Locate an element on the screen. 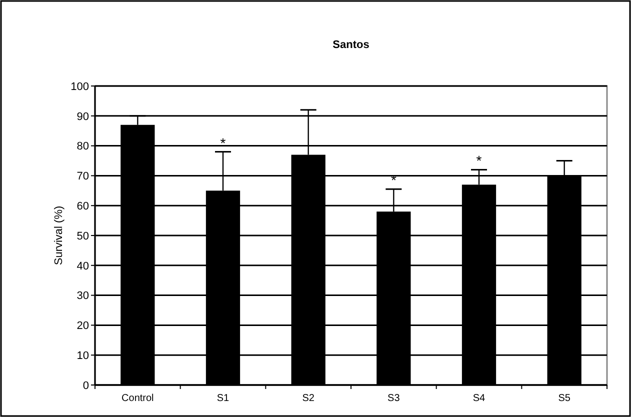 This screenshot has height=417, width=631. y-axis-title: Survival (%) is located at coordinates (59, 236).